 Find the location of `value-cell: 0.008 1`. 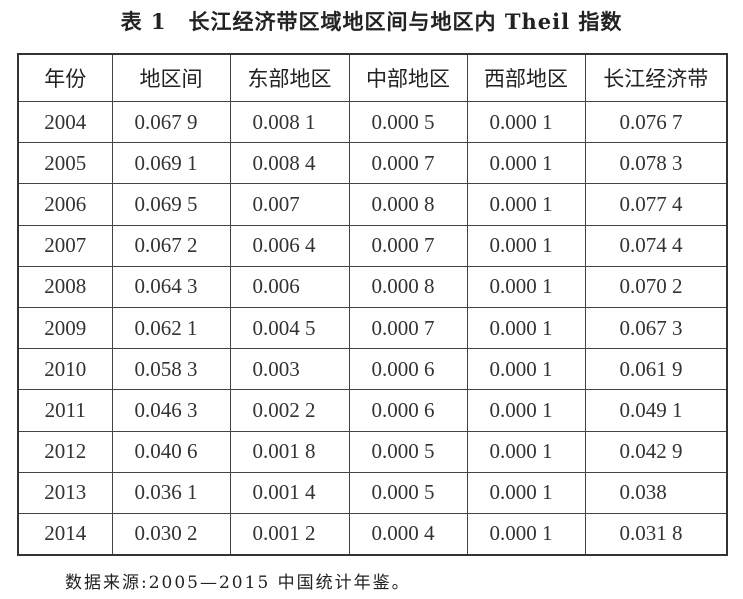

value-cell: 0.008 1 is located at coordinates (289, 122).